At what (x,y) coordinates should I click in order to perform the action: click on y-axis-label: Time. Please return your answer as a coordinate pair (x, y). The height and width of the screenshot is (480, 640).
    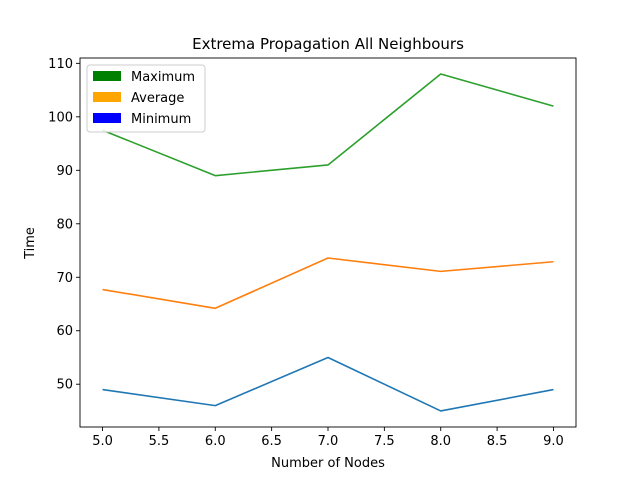
    Looking at the image, I should click on (30, 243).